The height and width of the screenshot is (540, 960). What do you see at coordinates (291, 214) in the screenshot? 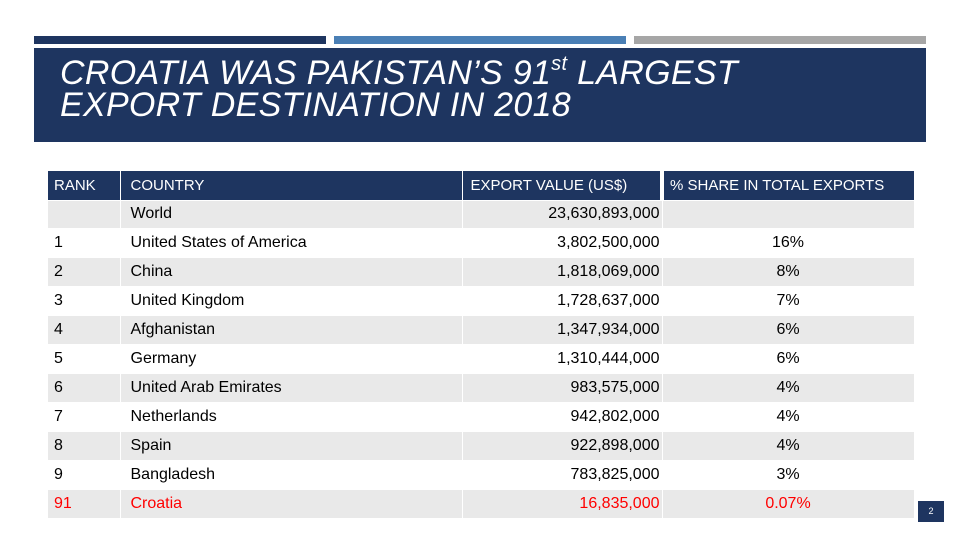
I see `cell-country: World` at bounding box center [291, 214].